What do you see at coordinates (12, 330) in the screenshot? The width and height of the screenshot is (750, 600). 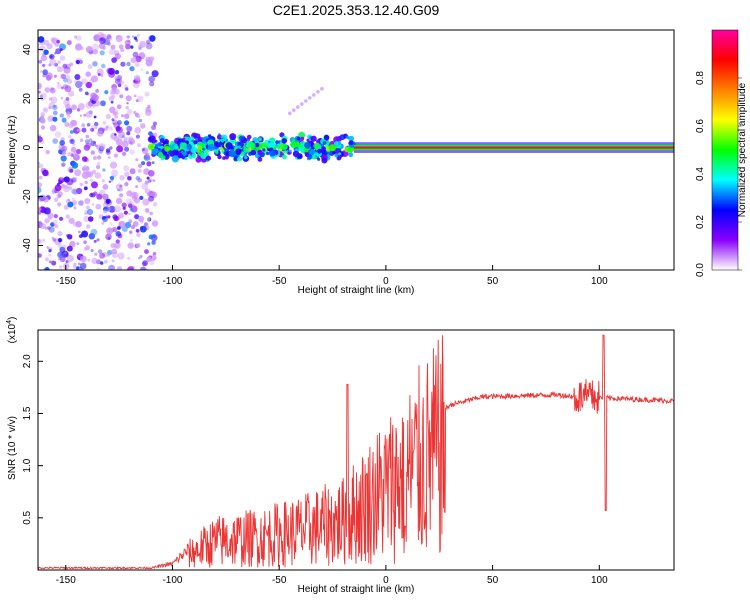 I see `snr-y-multiplier: (x104)` at bounding box center [12, 330].